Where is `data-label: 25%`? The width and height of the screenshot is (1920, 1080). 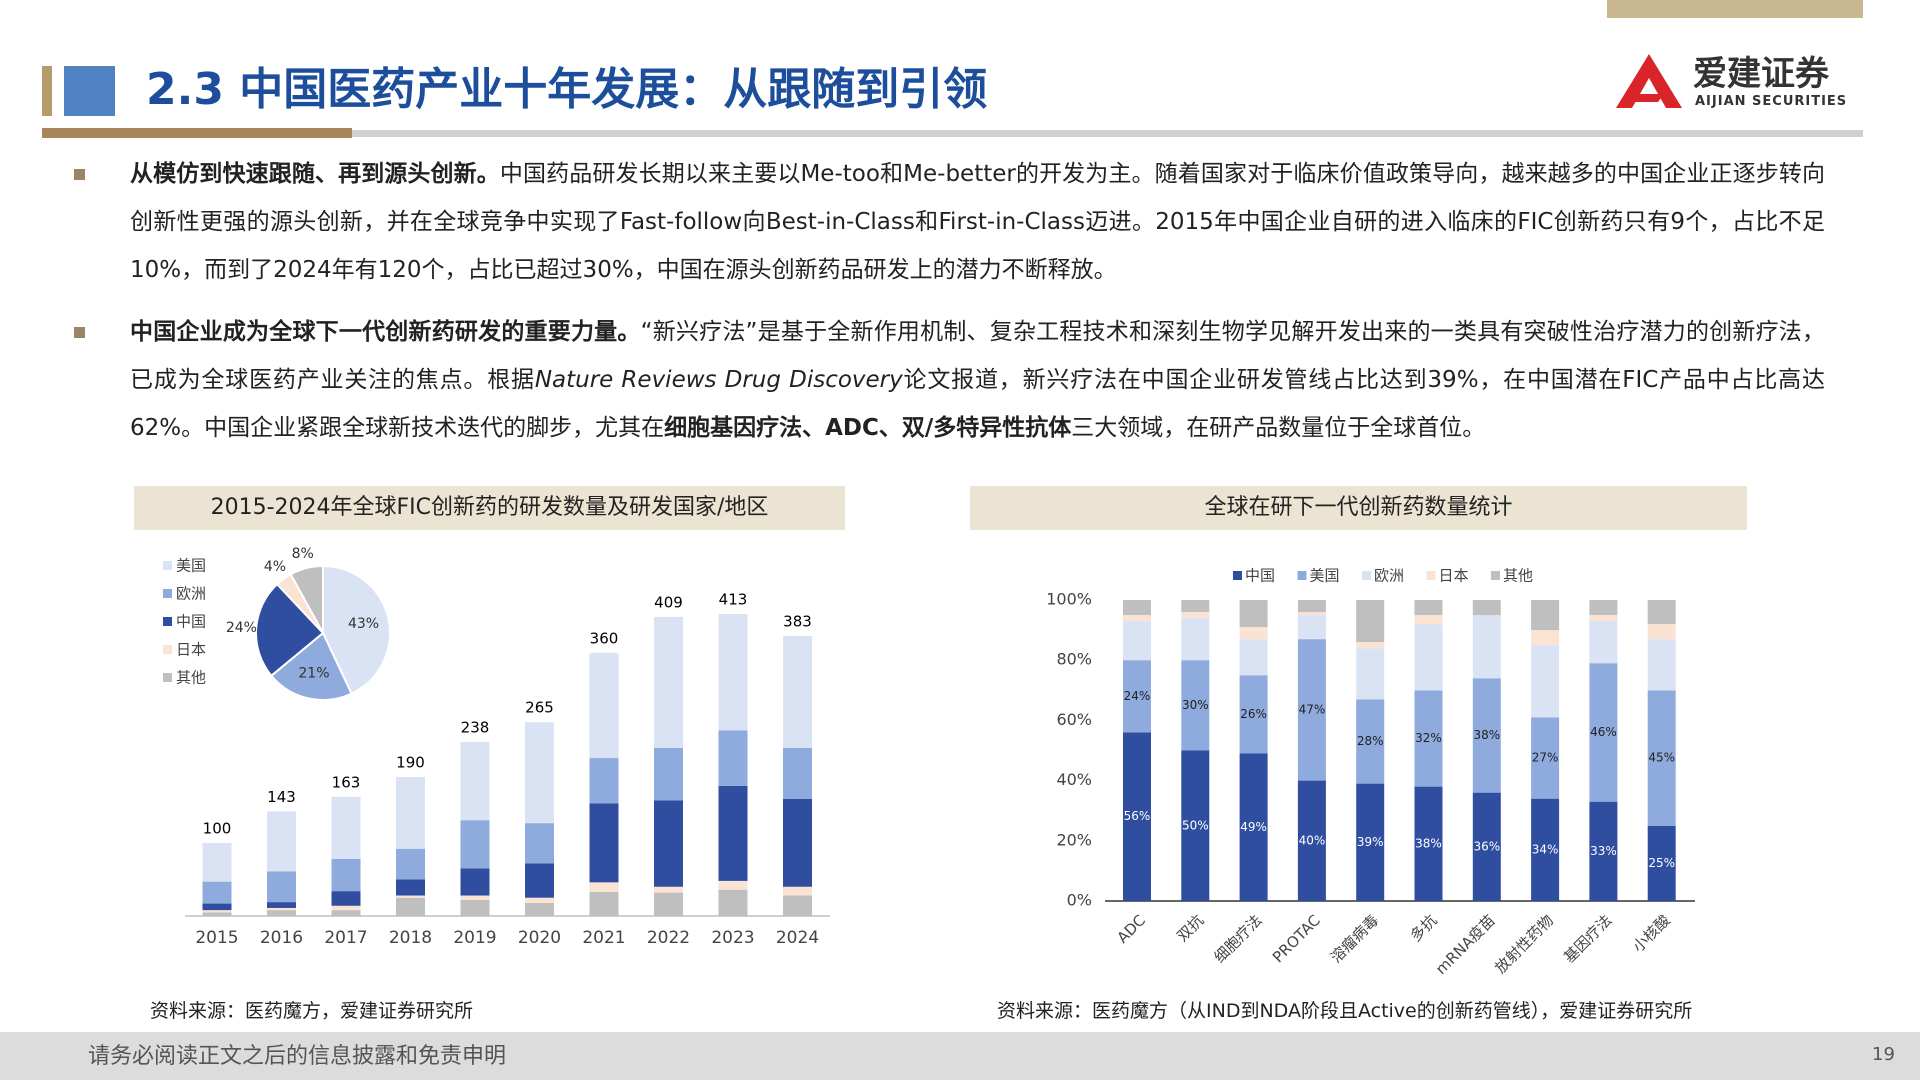
data-label: 25% is located at coordinates (1661, 863).